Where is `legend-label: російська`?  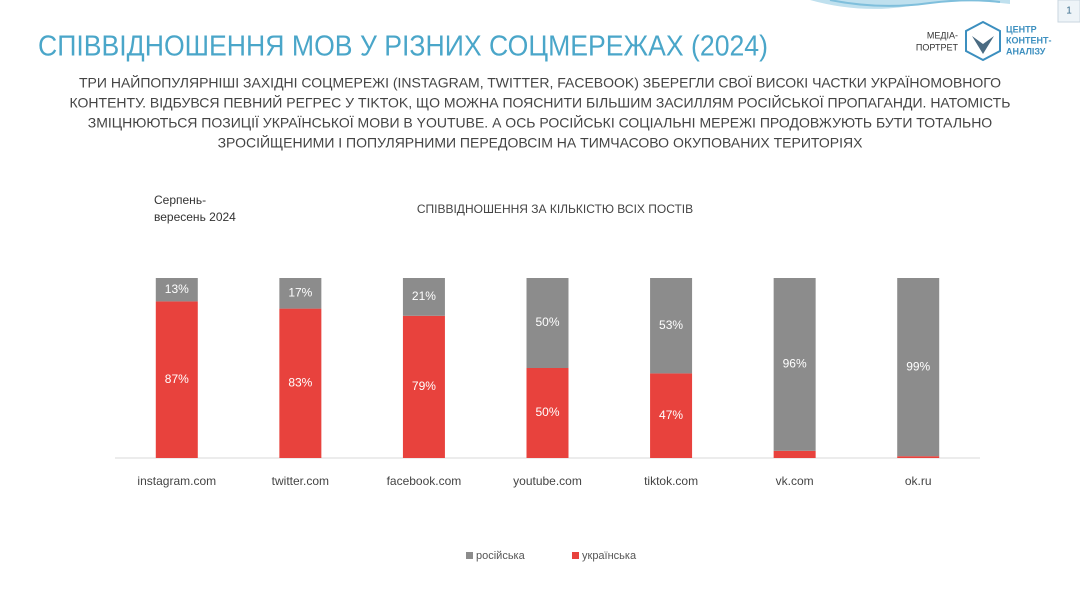 legend-label: російська is located at coordinates (501, 556).